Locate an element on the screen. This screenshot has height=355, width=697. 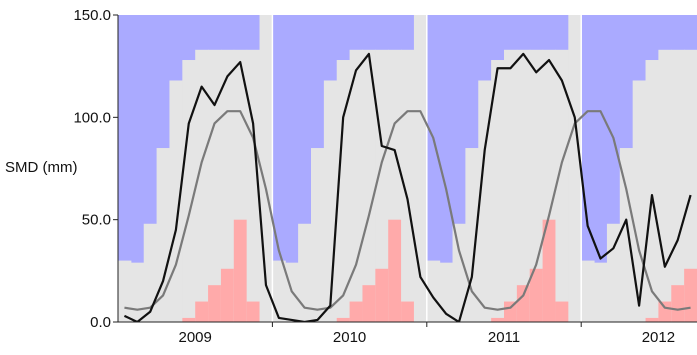
x-tick-label: 2011 is located at coordinates (504, 337).